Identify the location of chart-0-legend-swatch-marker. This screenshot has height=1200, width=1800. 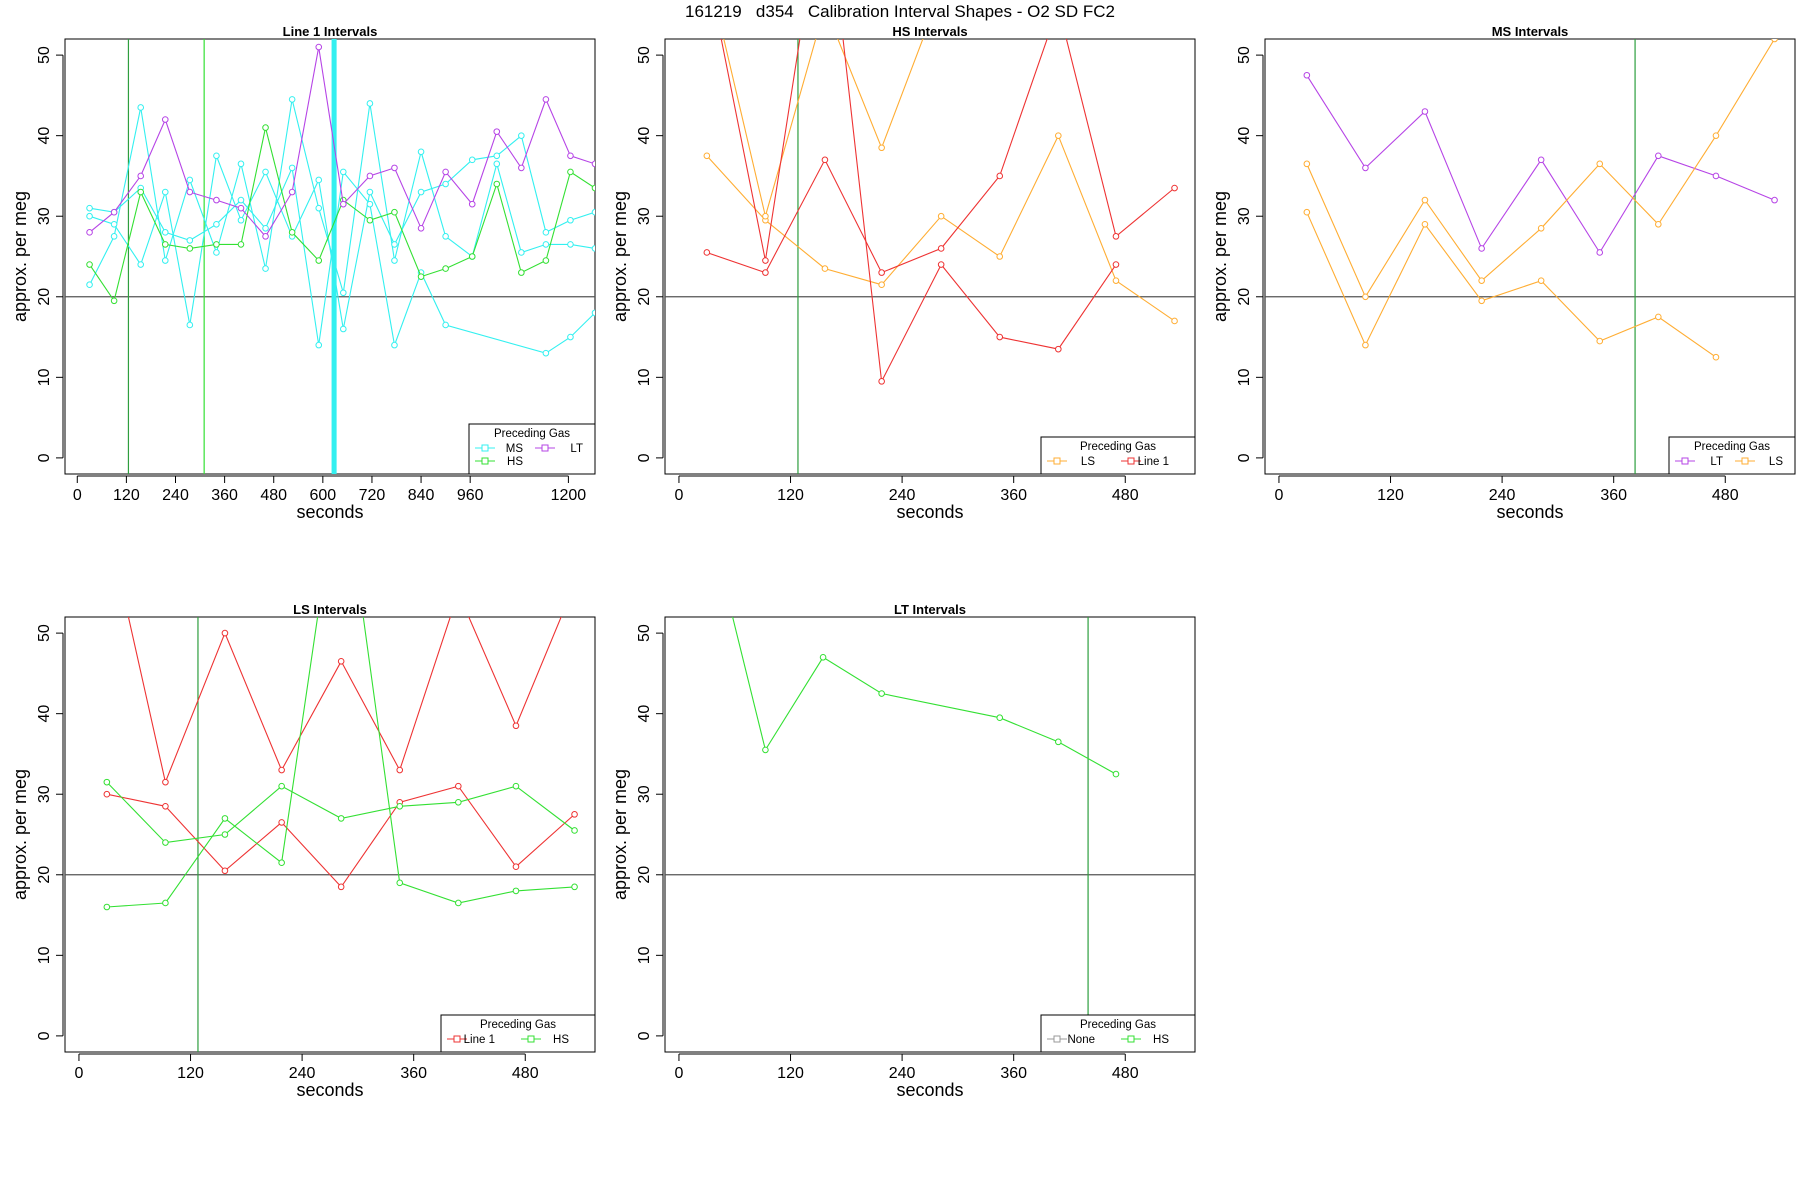
(485, 461).